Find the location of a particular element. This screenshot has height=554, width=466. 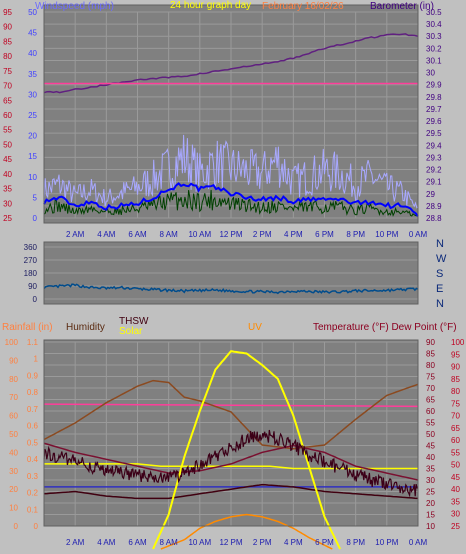

temp-tick-label: 80 is located at coordinates (430, 365).